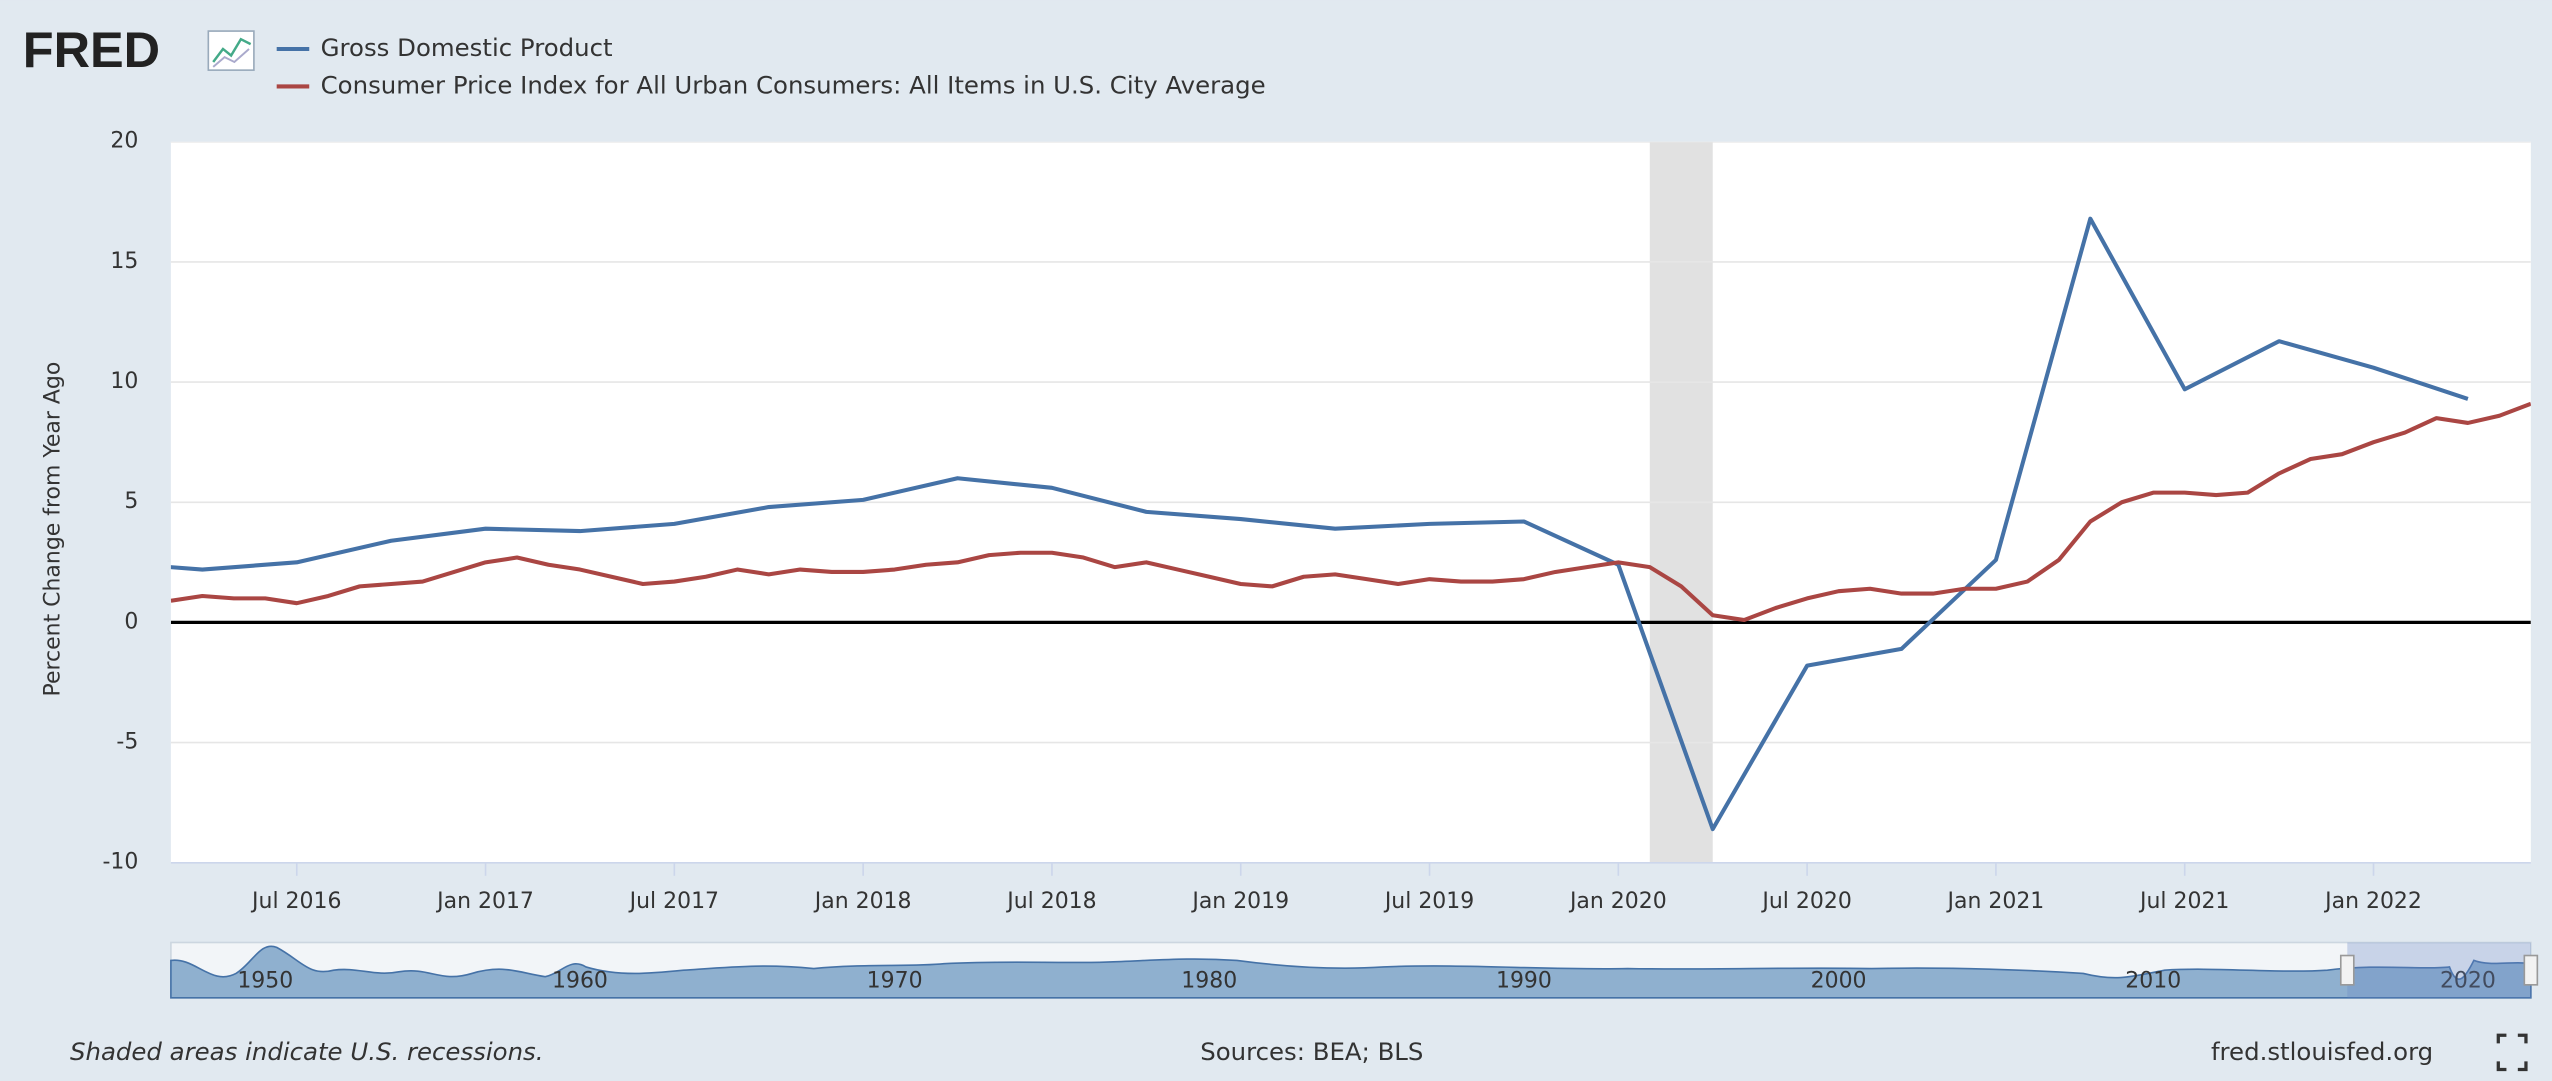  What do you see at coordinates (1805, 901) in the screenshot?
I see `x-tick-label: Jul 2020` at bounding box center [1805, 901].